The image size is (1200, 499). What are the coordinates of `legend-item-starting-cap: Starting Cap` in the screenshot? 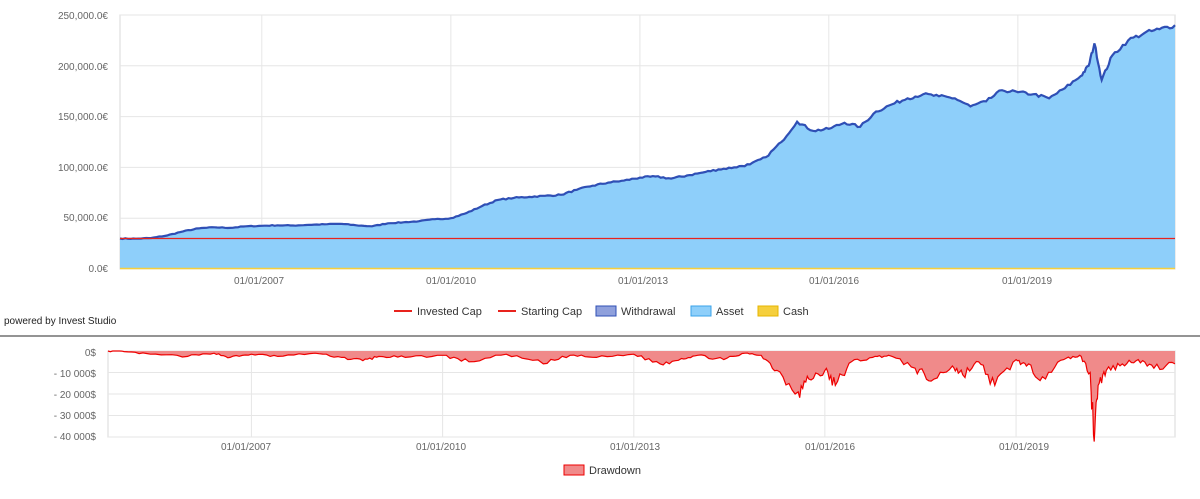 It's located at (540, 312).